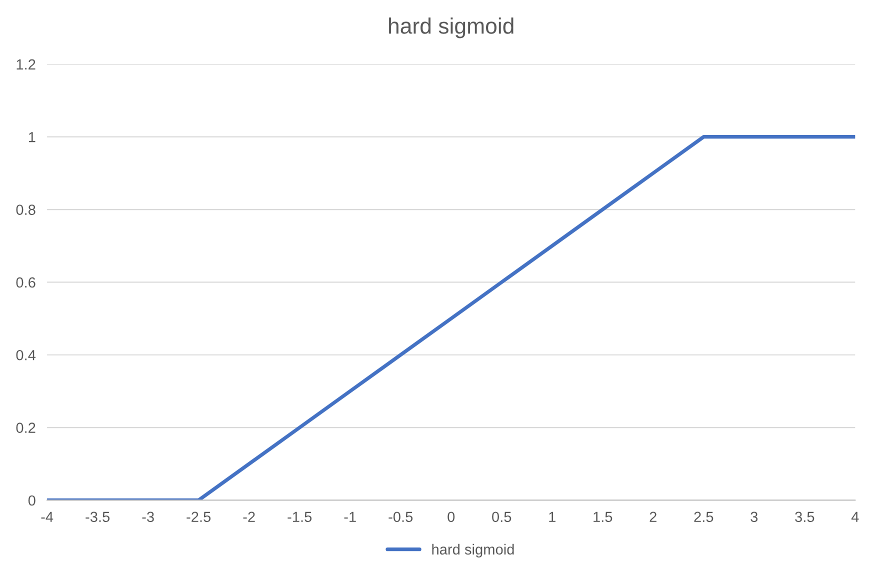  I want to click on y-tick-label: 1, so click(32, 137).